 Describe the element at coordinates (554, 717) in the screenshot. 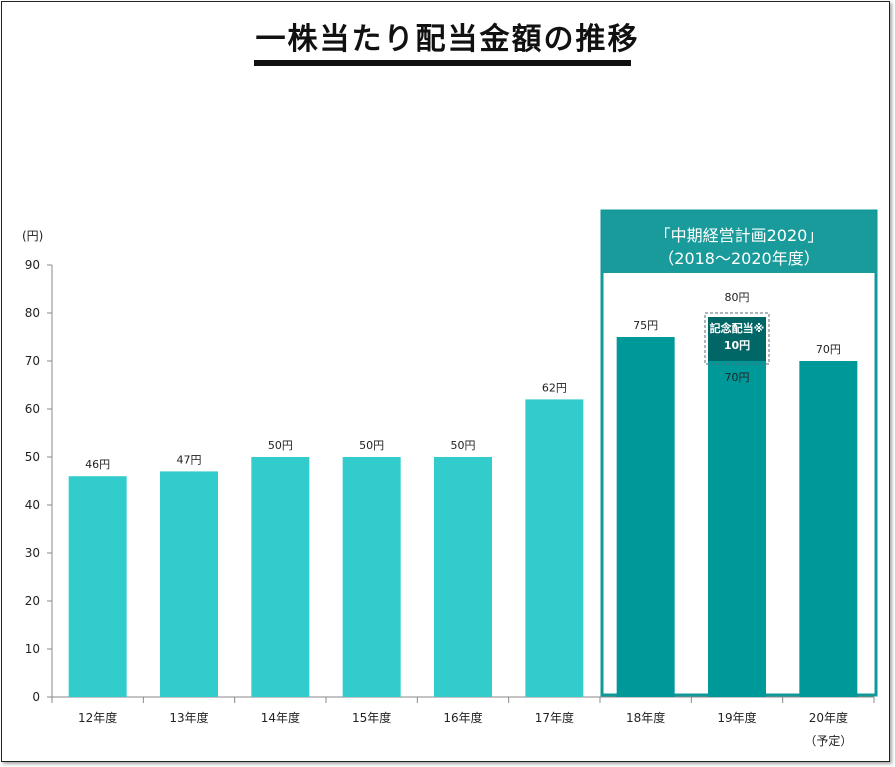

I see `x-tick-label: 17年度` at that location.